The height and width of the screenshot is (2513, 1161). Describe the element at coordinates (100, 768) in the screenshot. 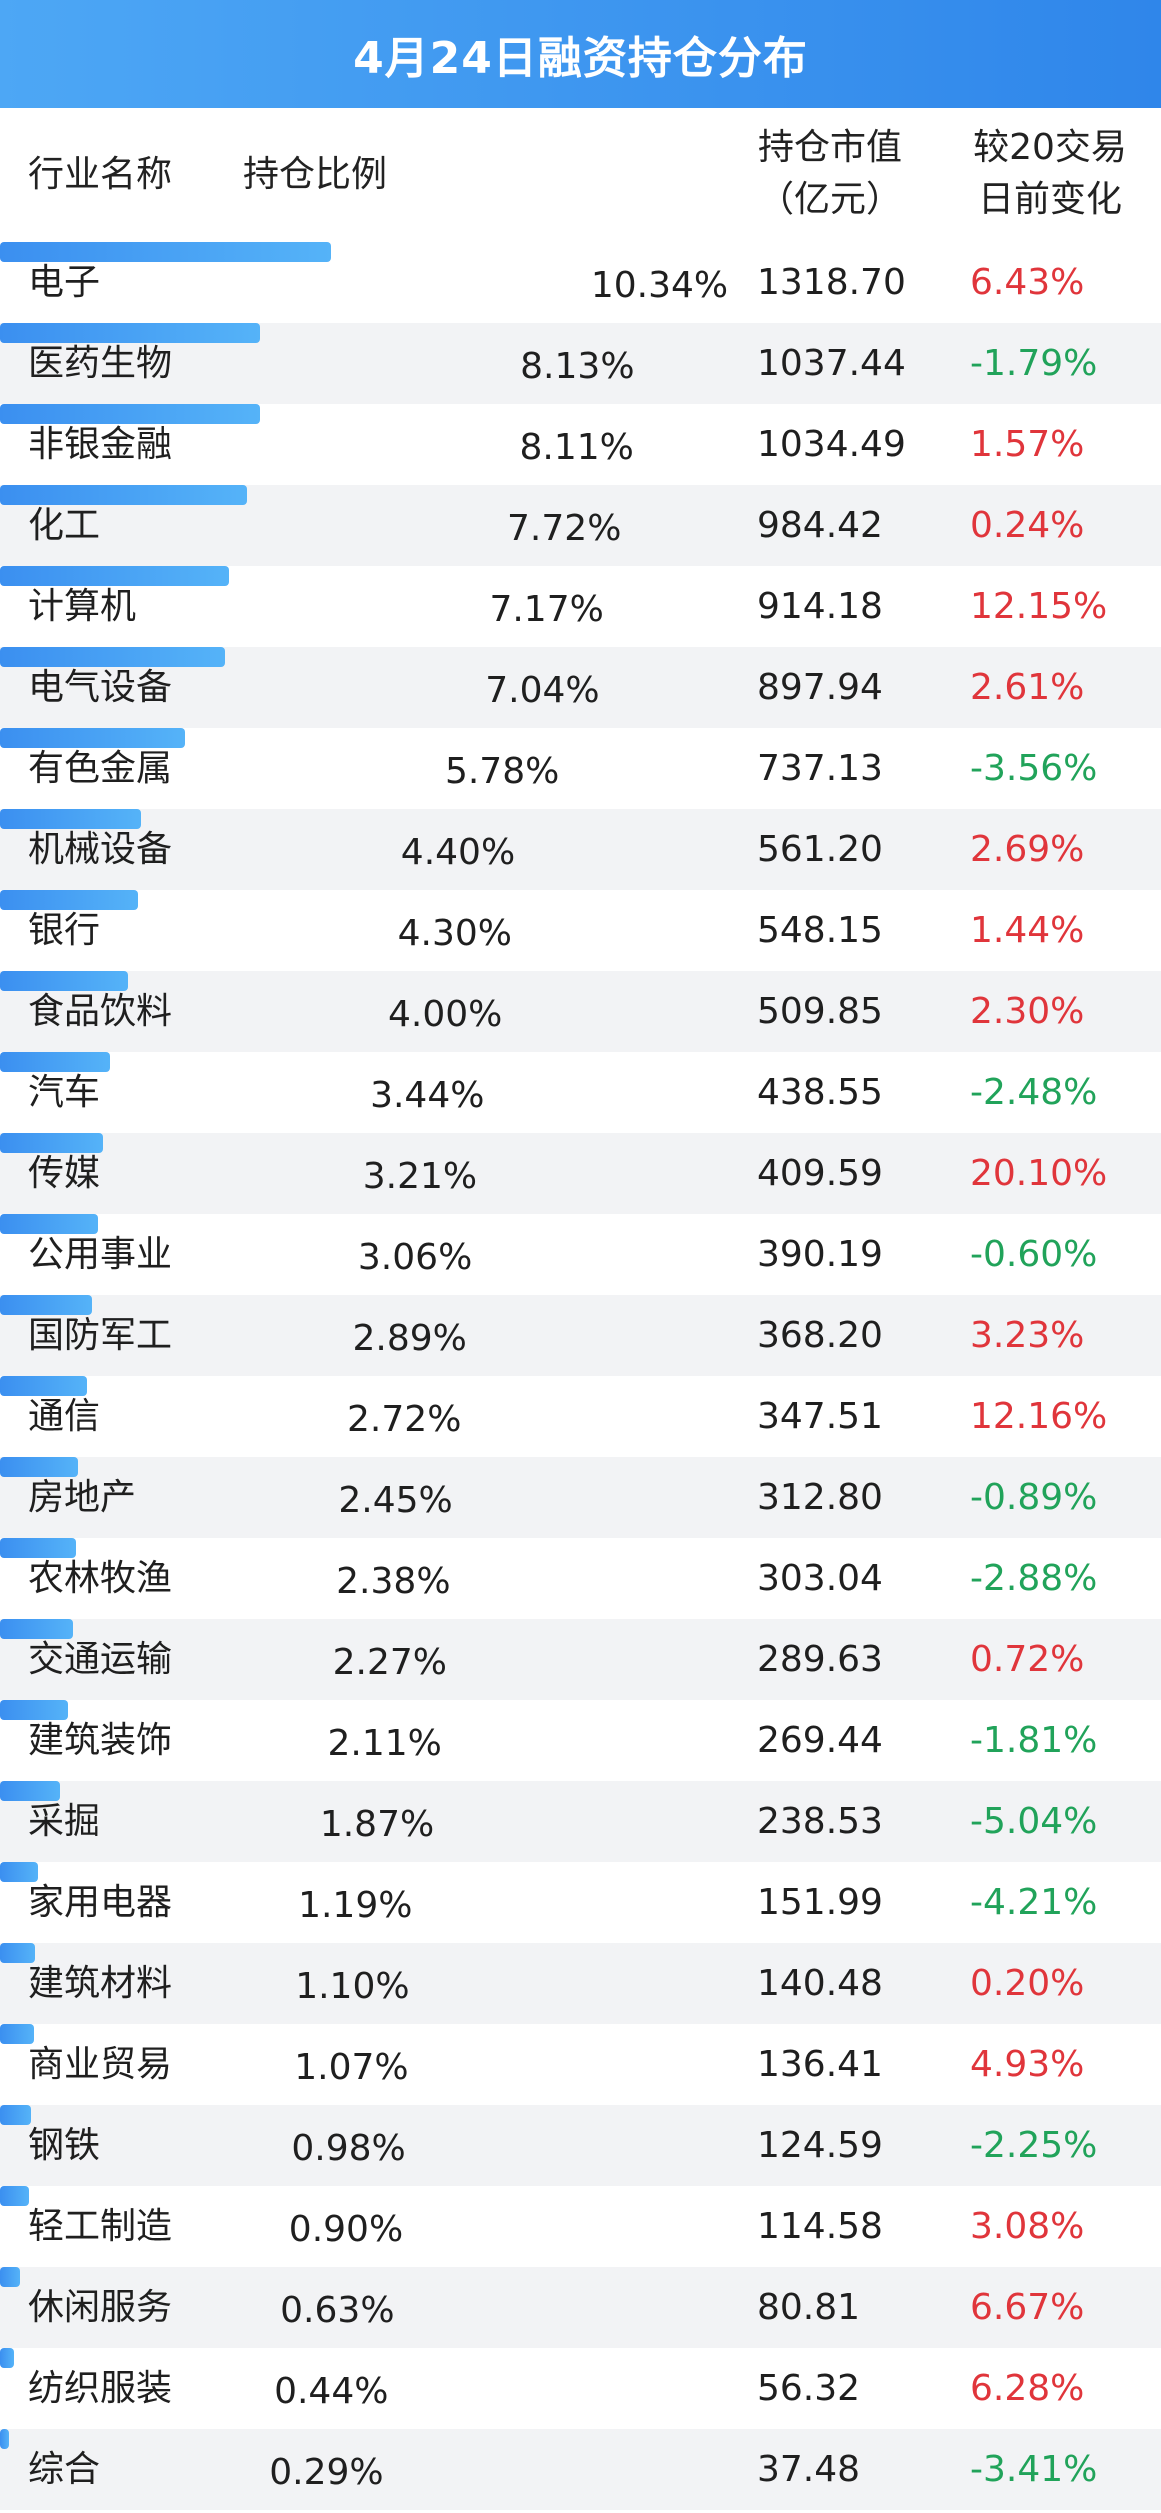

I see `industry-name: 有色金属` at that location.